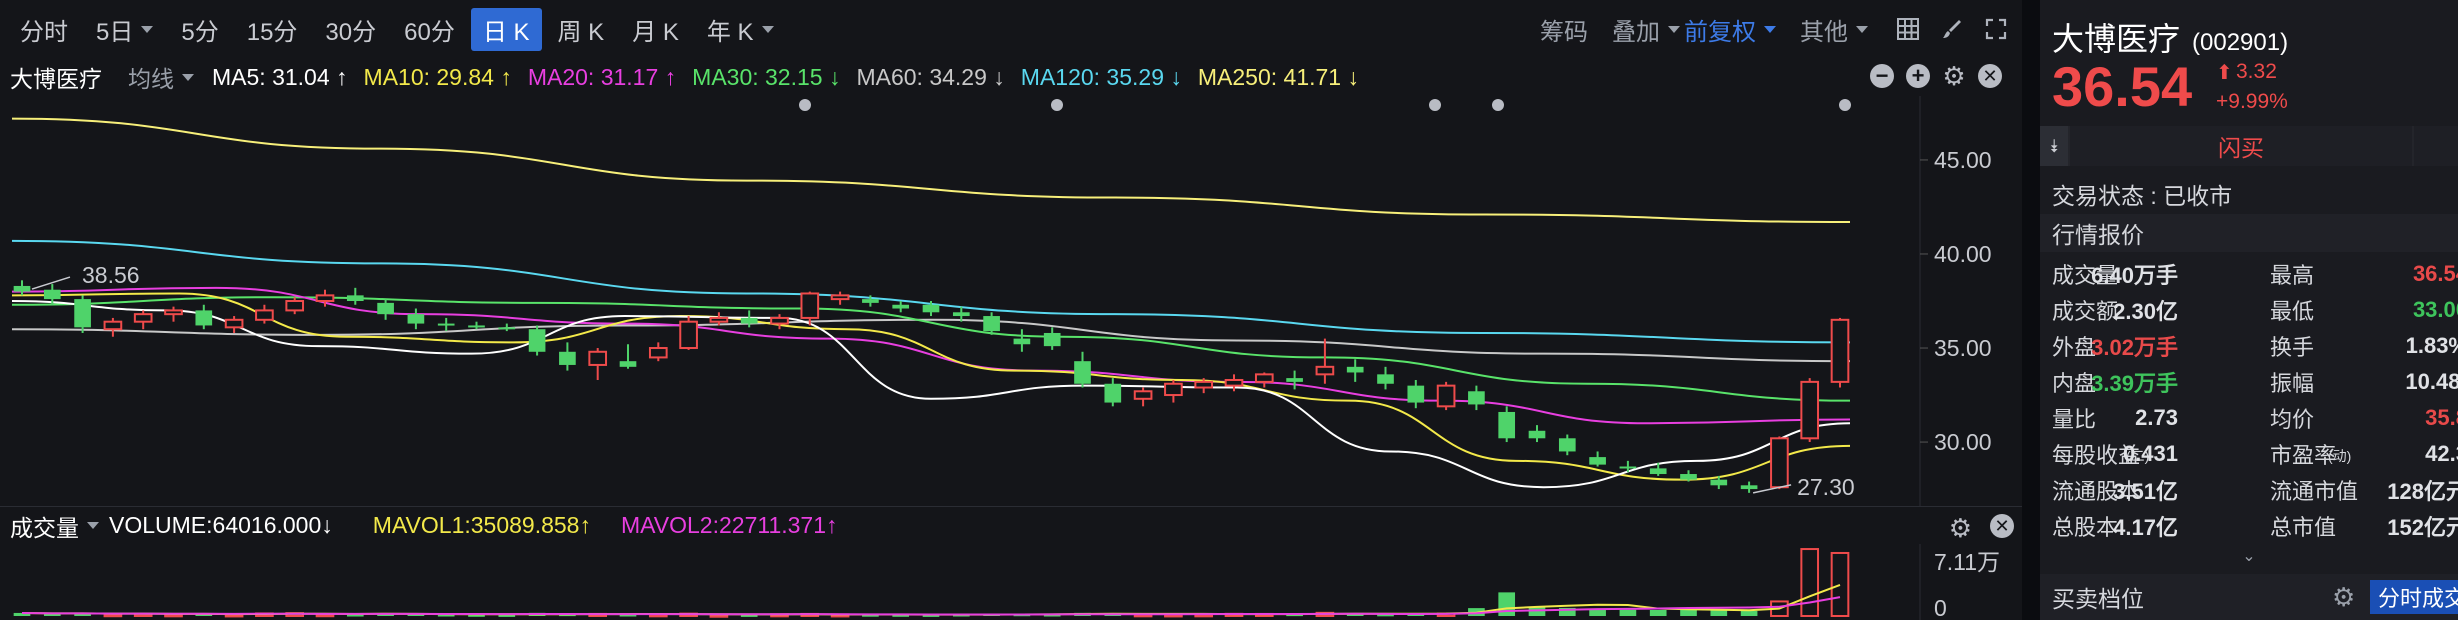 Image resolution: width=2458 pixels, height=620 pixels. Describe the element at coordinates (2422, 491) in the screenshot. I see `quote-value: 128亿元` at that location.